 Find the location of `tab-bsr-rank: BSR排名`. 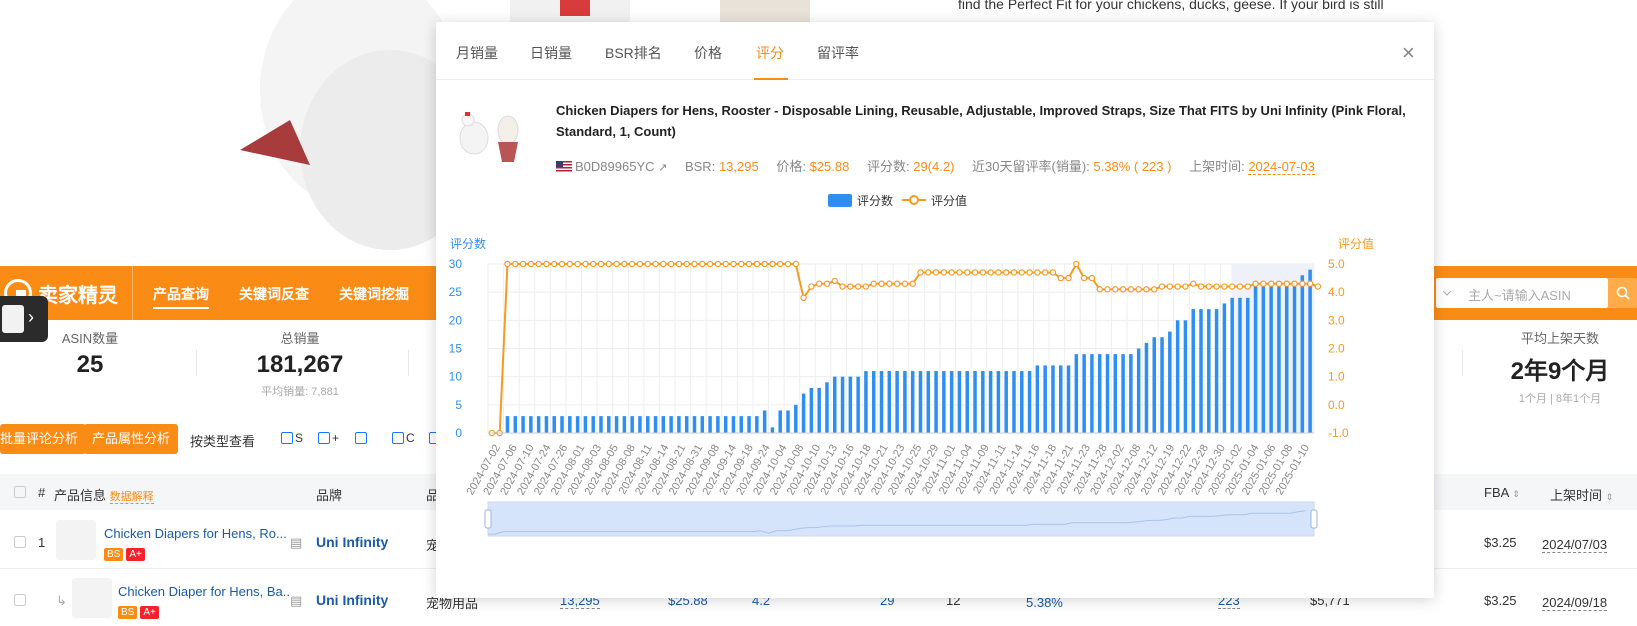

tab-bsr-rank: BSR排名 is located at coordinates (633, 53).